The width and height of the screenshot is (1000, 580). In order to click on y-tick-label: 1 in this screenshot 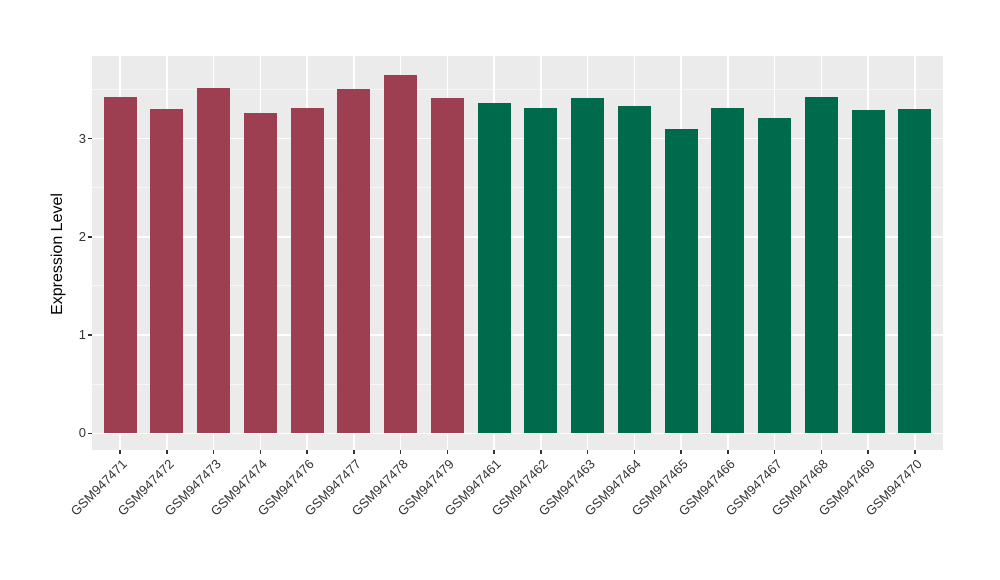, I will do `click(82, 335)`.